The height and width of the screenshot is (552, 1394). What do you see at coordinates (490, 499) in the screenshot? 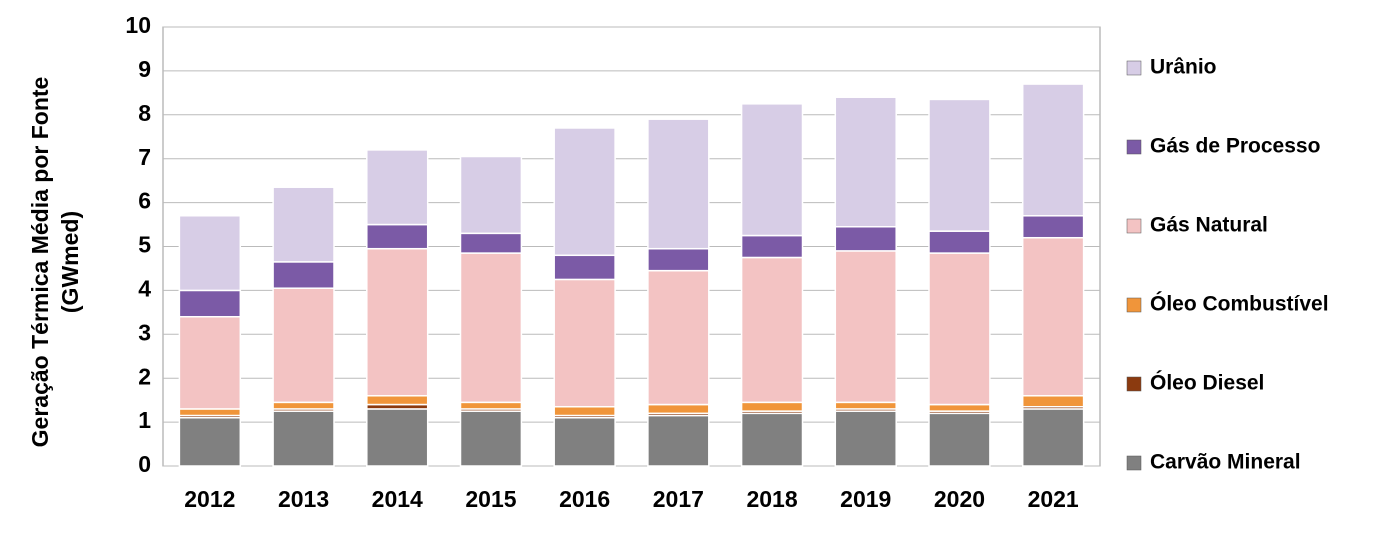
I see `x-tick-label: 2015` at bounding box center [490, 499].